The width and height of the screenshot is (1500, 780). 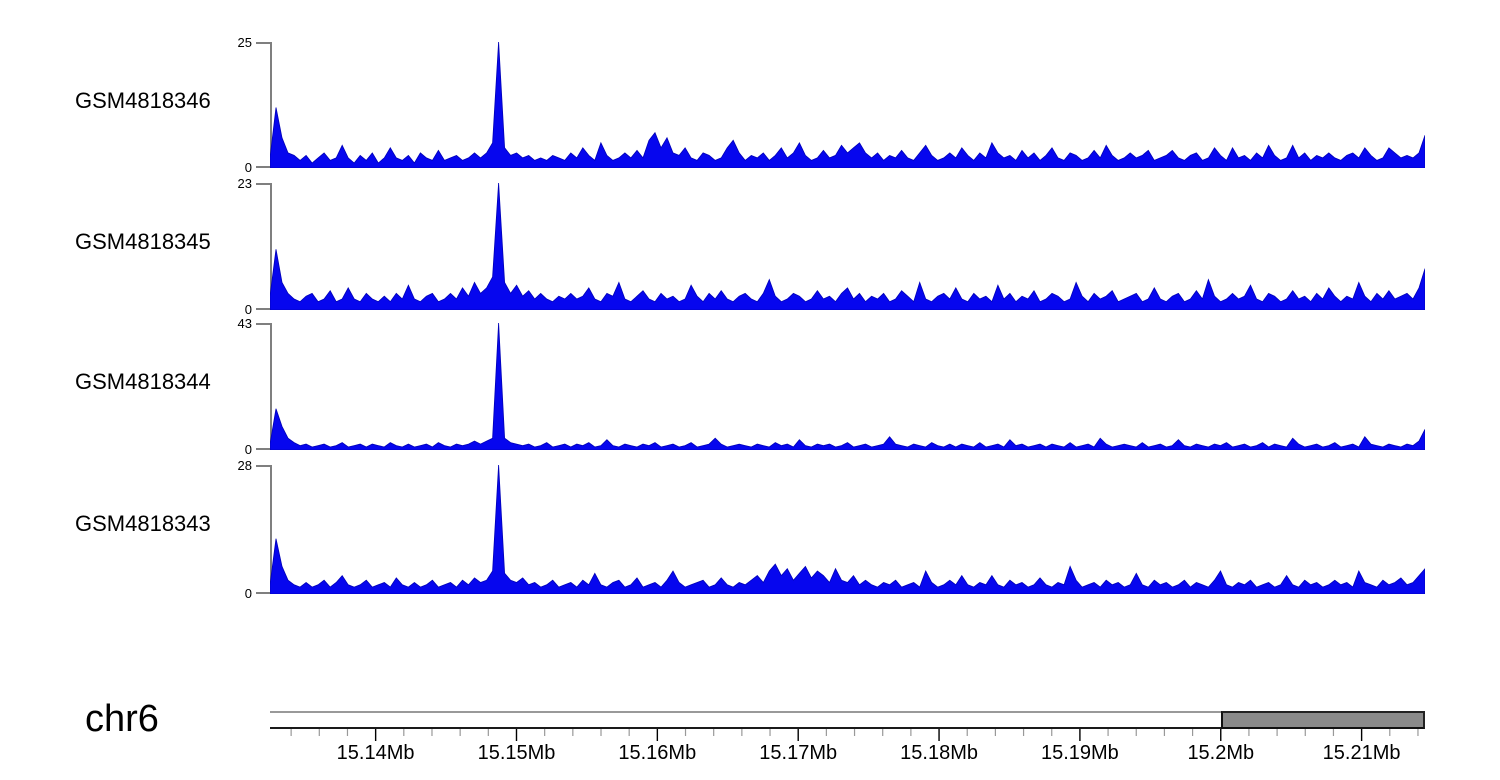 What do you see at coordinates (939, 753) in the screenshot?
I see `axis-tick-label: 15.18Mb` at bounding box center [939, 753].